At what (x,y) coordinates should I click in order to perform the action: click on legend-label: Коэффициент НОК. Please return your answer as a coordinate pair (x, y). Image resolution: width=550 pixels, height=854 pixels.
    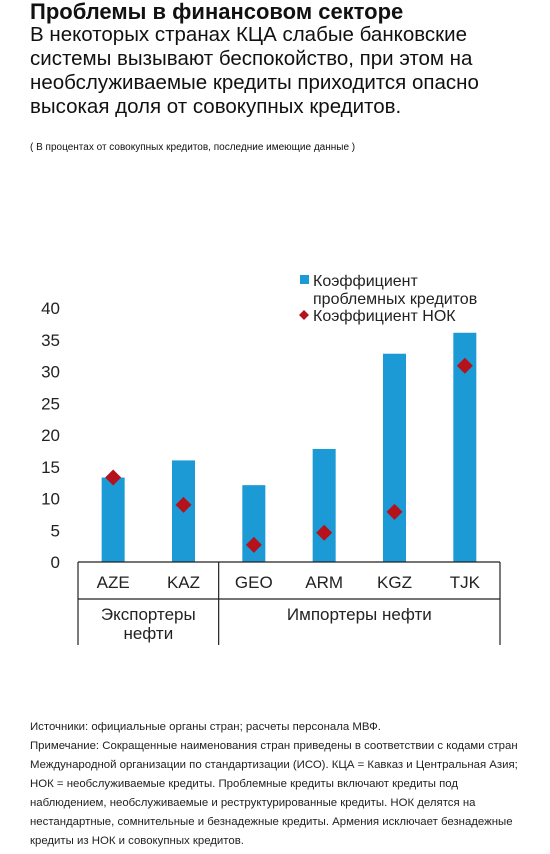
    Looking at the image, I should click on (384, 316).